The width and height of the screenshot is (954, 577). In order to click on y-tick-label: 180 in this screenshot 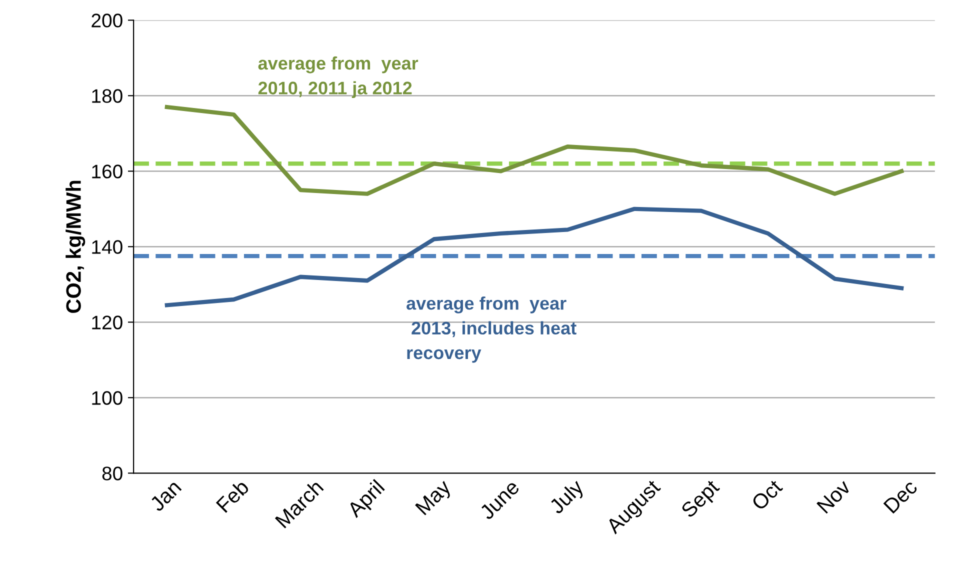, I will do `click(107, 96)`.